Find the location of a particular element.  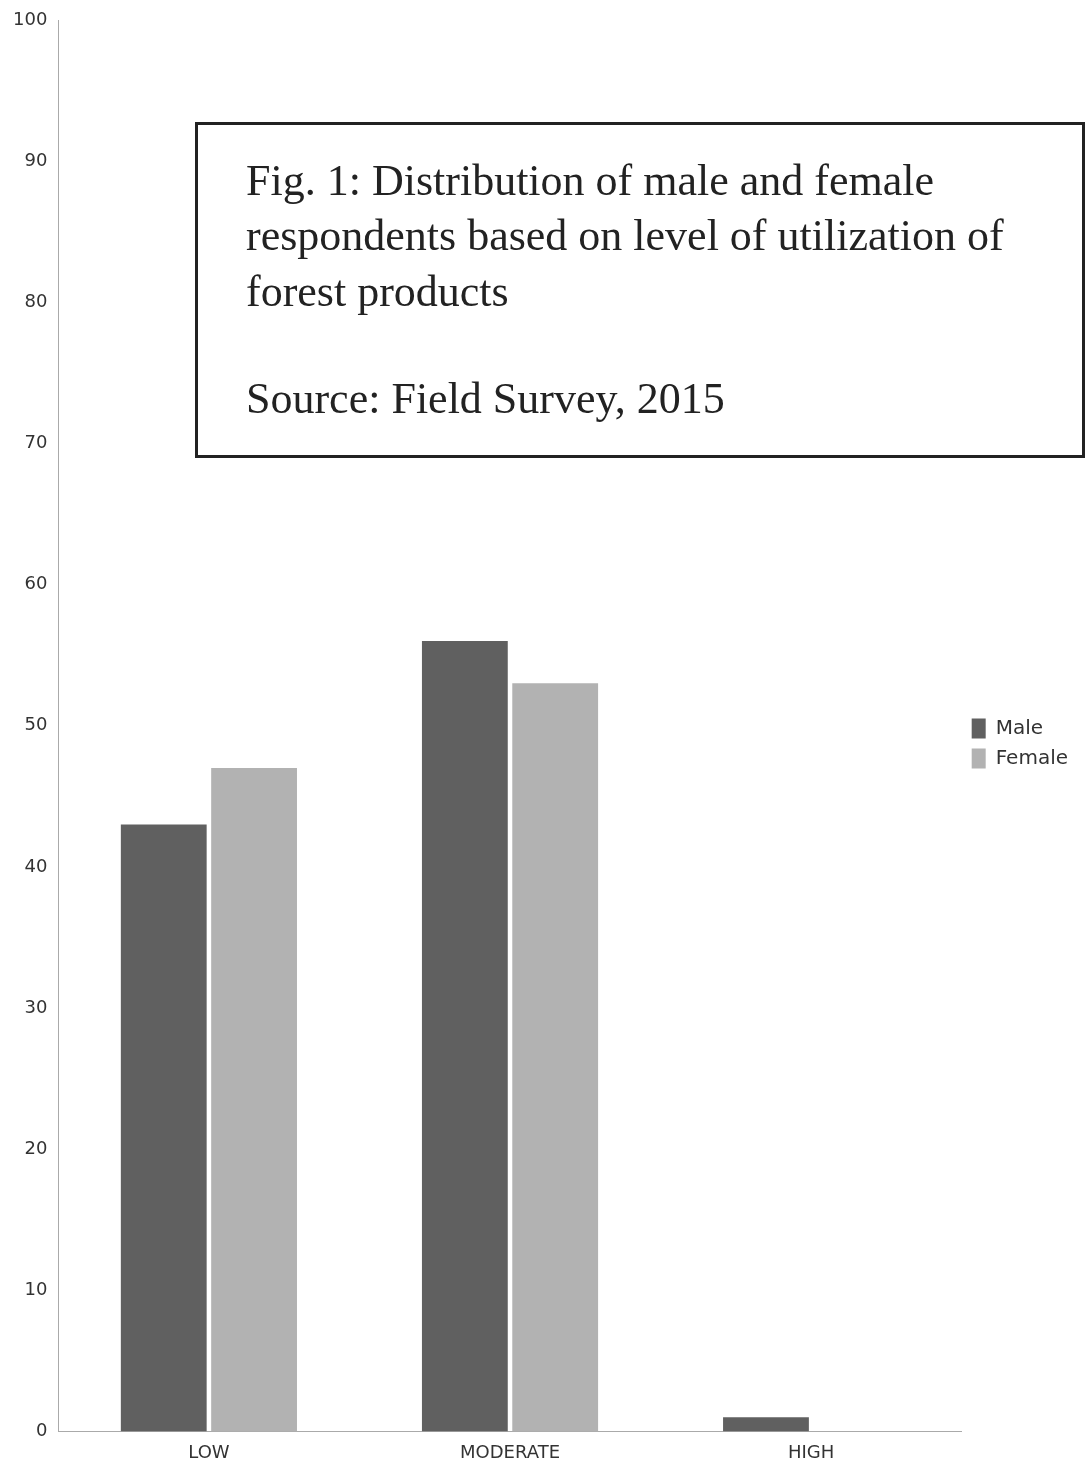

y-tick-label: 10 is located at coordinates (36, 1288).